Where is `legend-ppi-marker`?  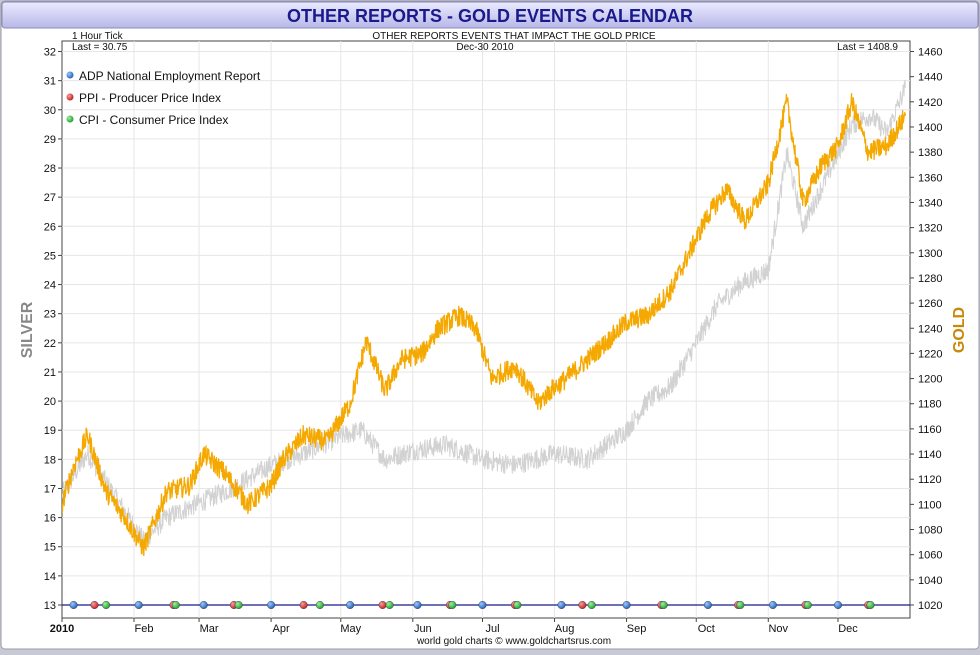 legend-ppi-marker is located at coordinates (70, 97).